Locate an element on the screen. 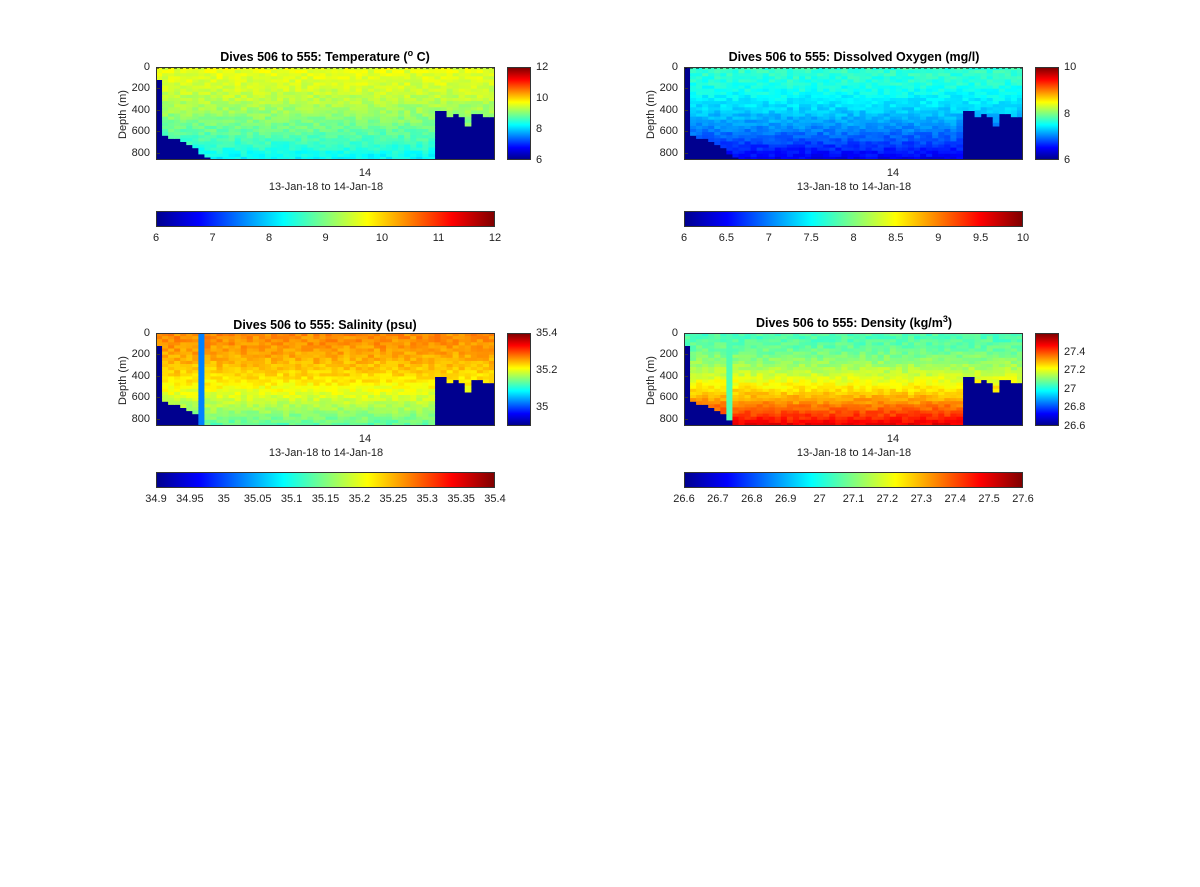  colorbar-tick-label: 6 is located at coordinates (1067, 160).